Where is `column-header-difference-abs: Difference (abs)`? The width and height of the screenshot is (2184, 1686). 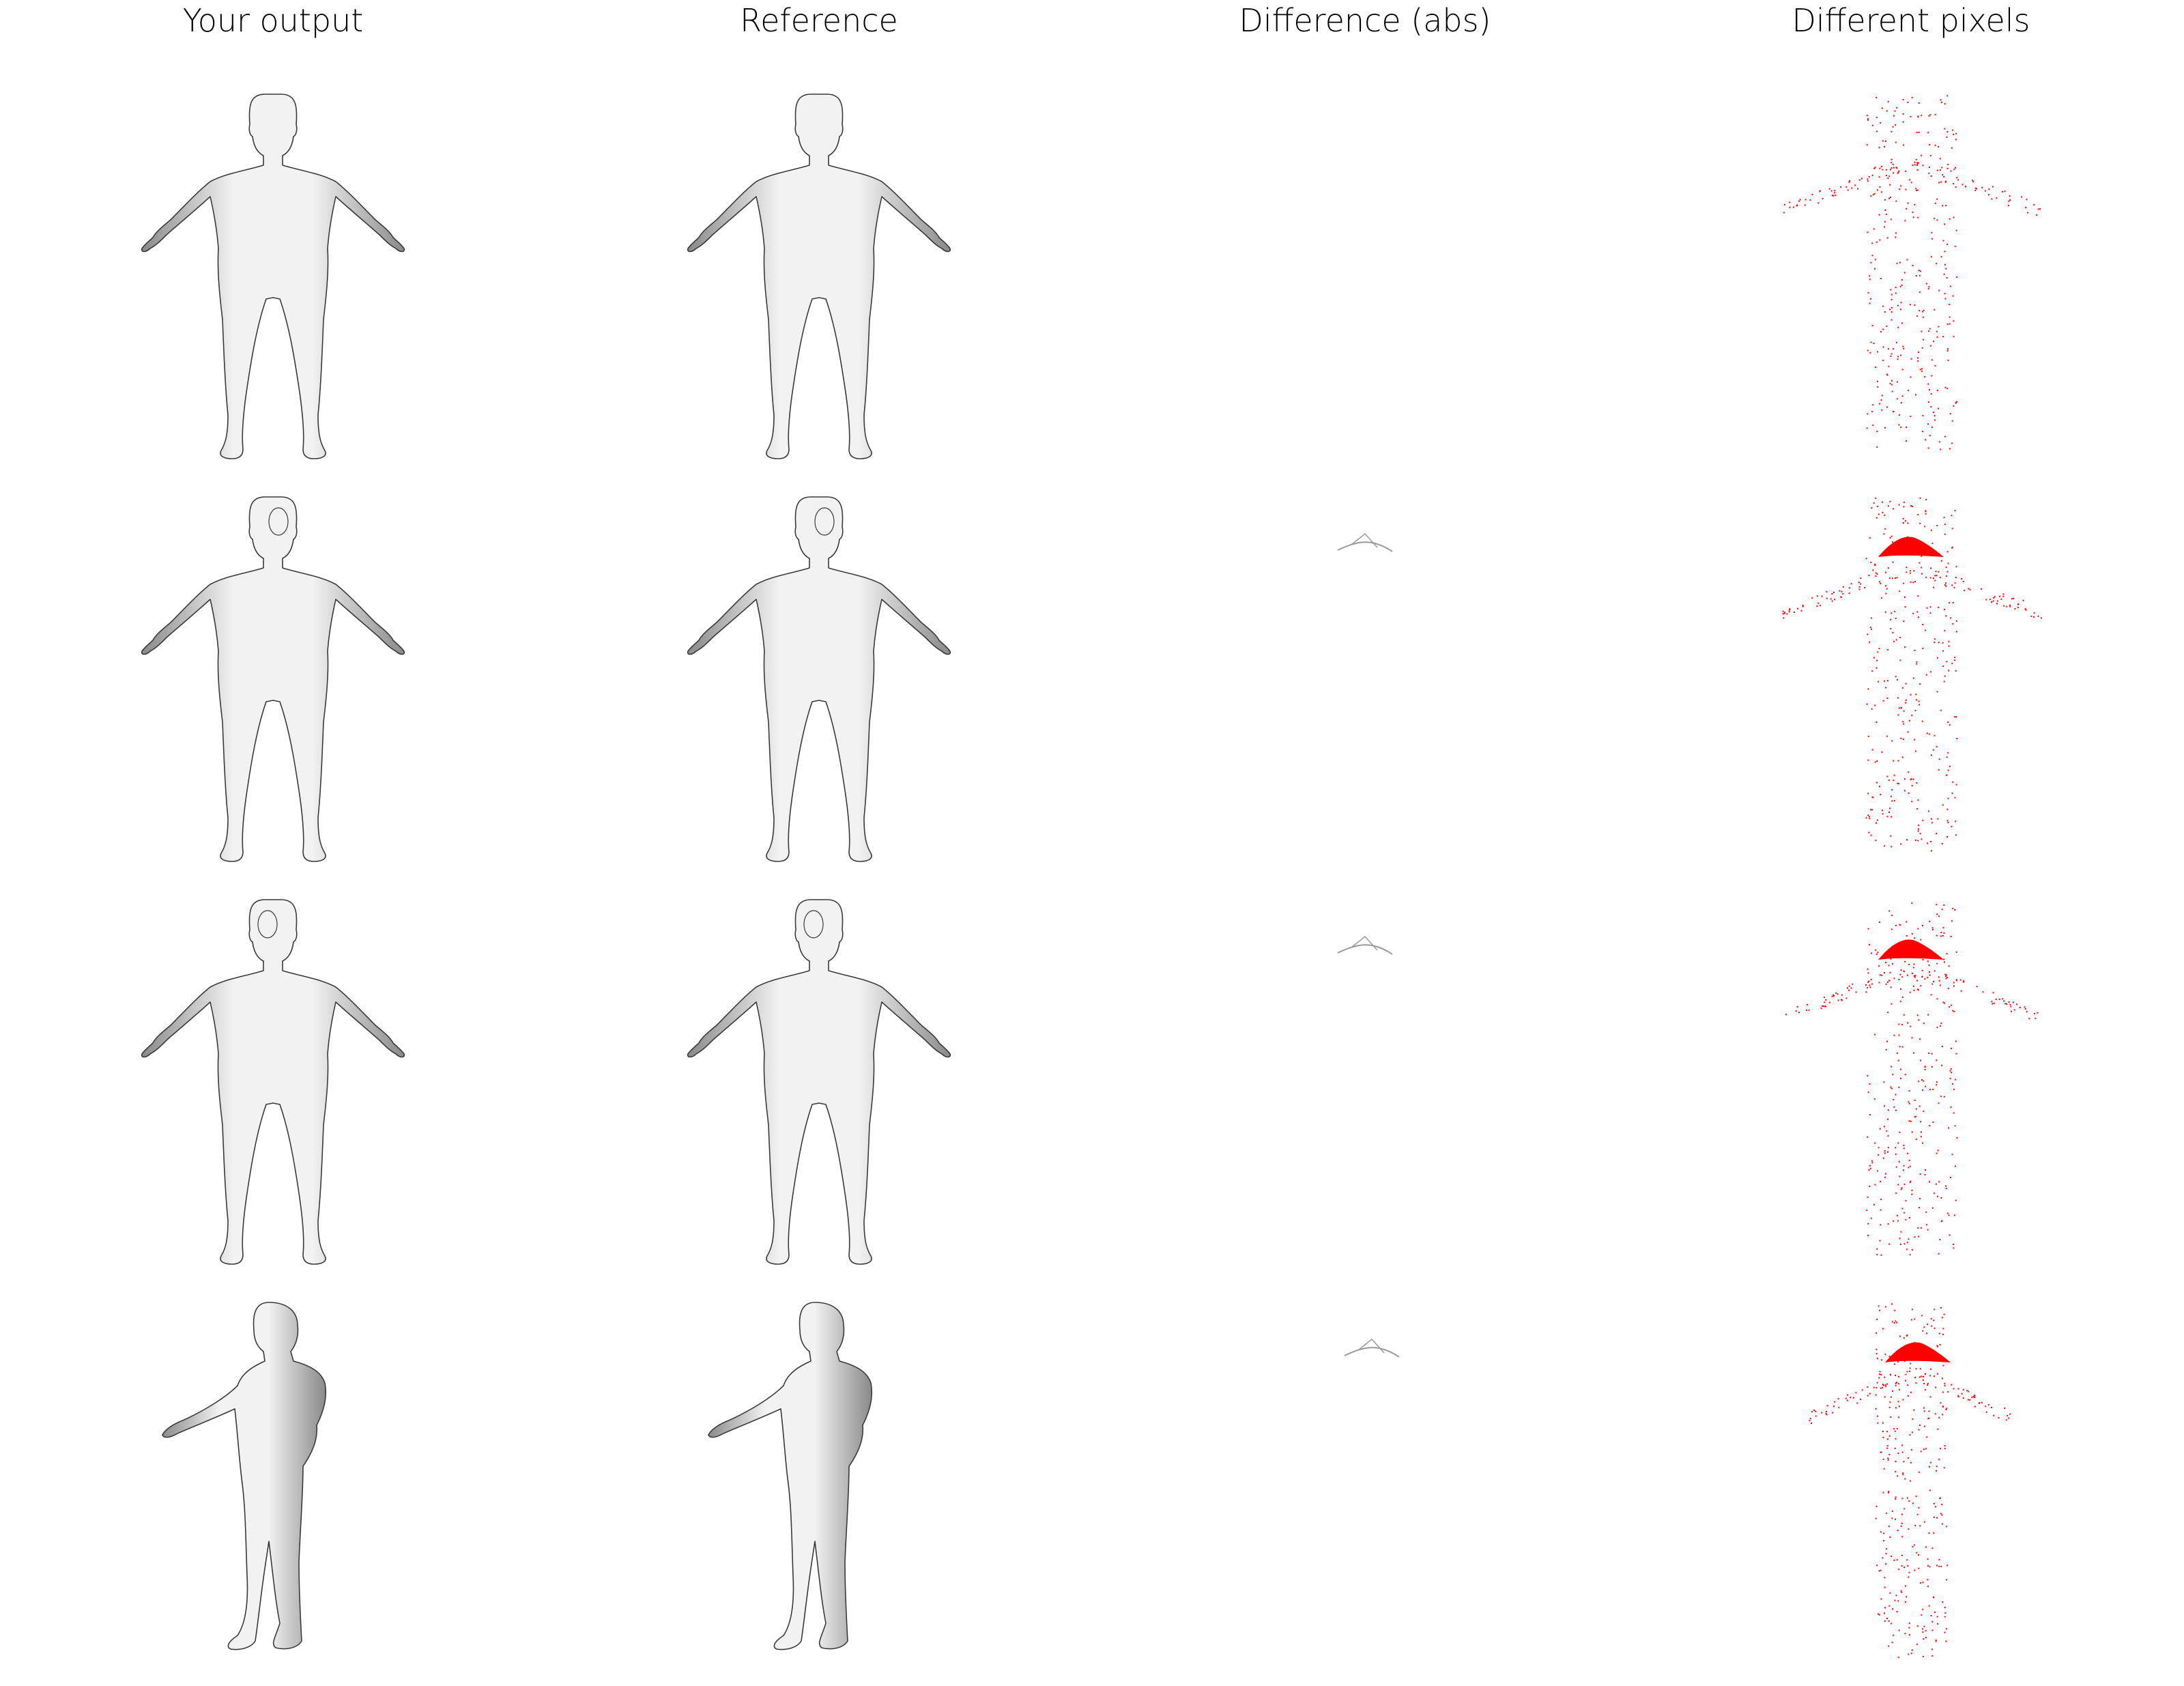
column-header-difference-abs: Difference (abs) is located at coordinates (1365, 21).